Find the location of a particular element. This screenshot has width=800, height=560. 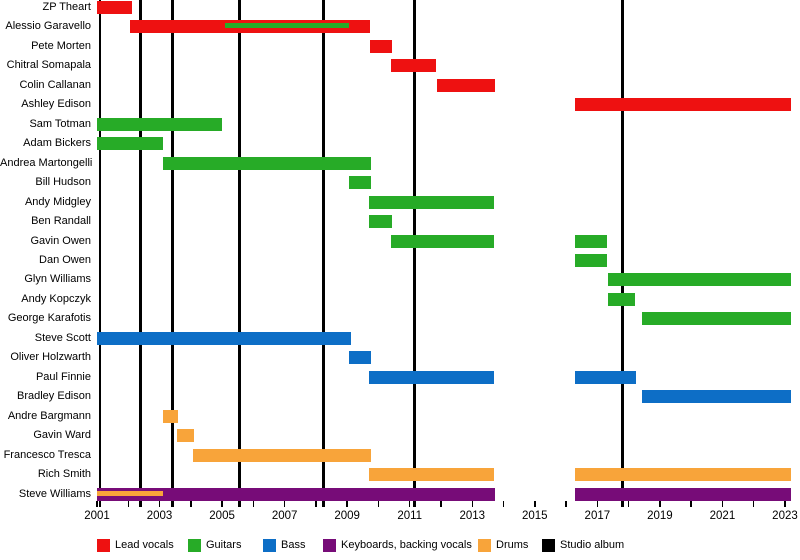

year-label: 2001 is located at coordinates (97, 516).